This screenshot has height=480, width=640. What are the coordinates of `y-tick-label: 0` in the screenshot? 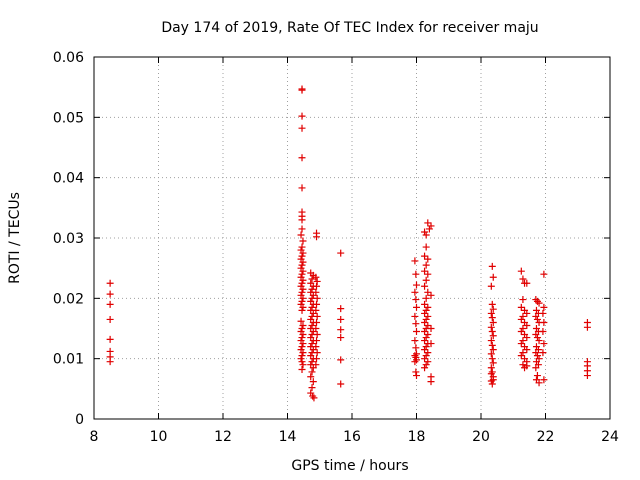 It's located at (79, 420).